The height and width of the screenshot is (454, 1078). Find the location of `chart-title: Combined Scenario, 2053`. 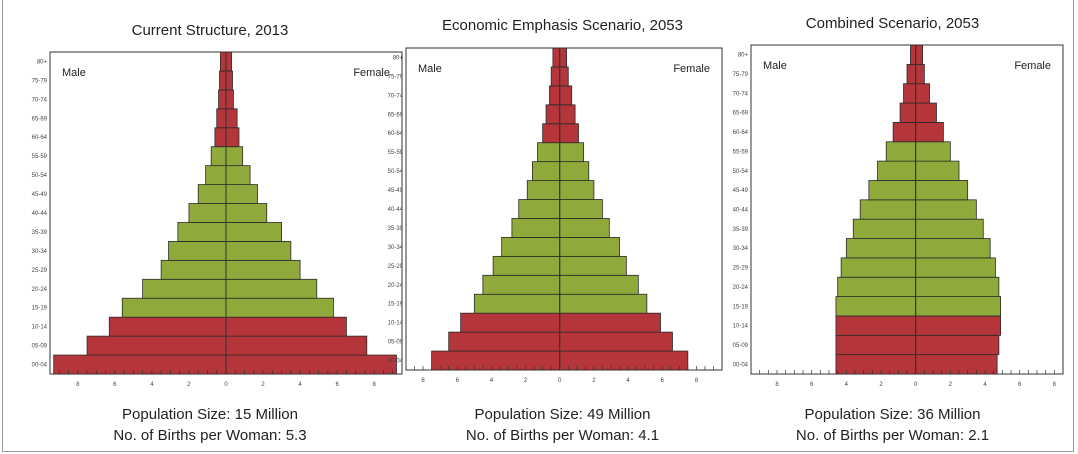

chart-title: Combined Scenario, 2053 is located at coordinates (892, 23).